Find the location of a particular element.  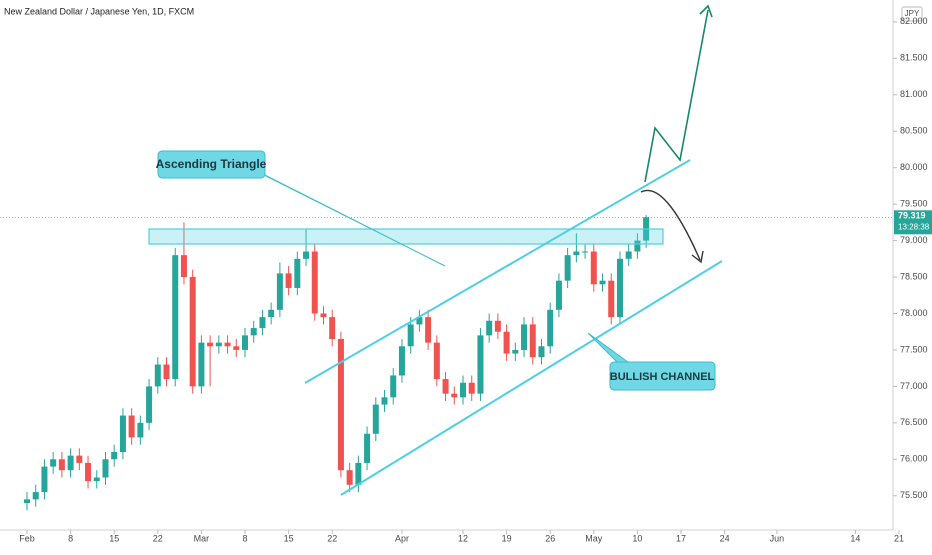

y-tick-label: 78.500 is located at coordinates (914, 276).